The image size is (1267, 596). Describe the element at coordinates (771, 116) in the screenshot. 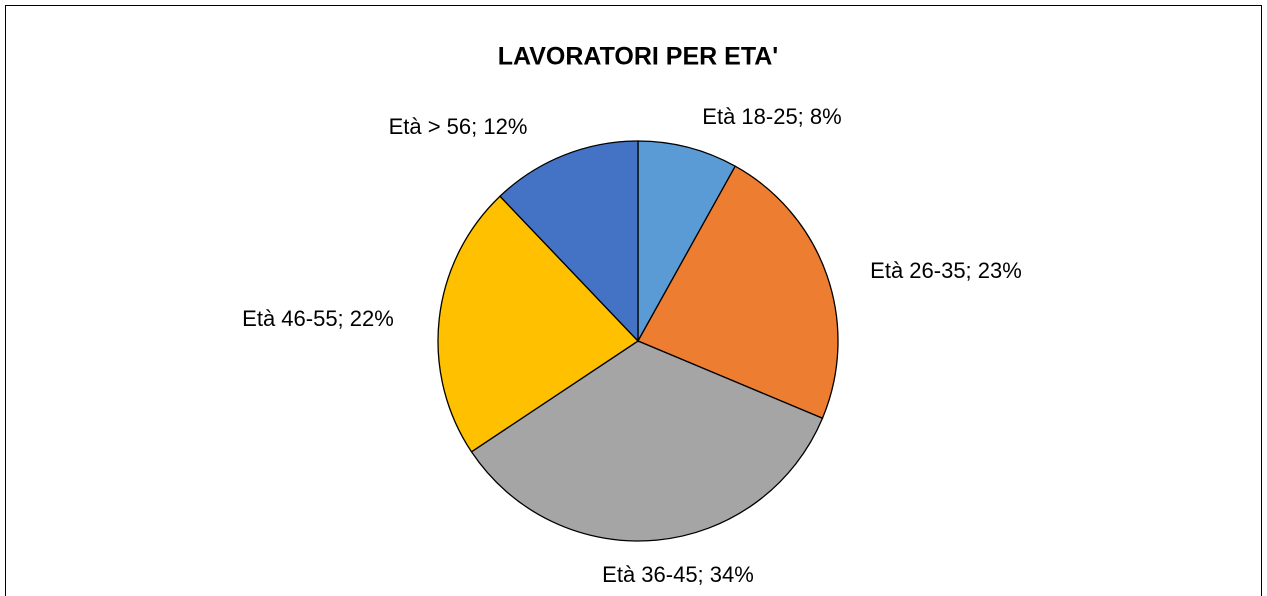

I see `data-label: Età 18-25; 8%` at that location.